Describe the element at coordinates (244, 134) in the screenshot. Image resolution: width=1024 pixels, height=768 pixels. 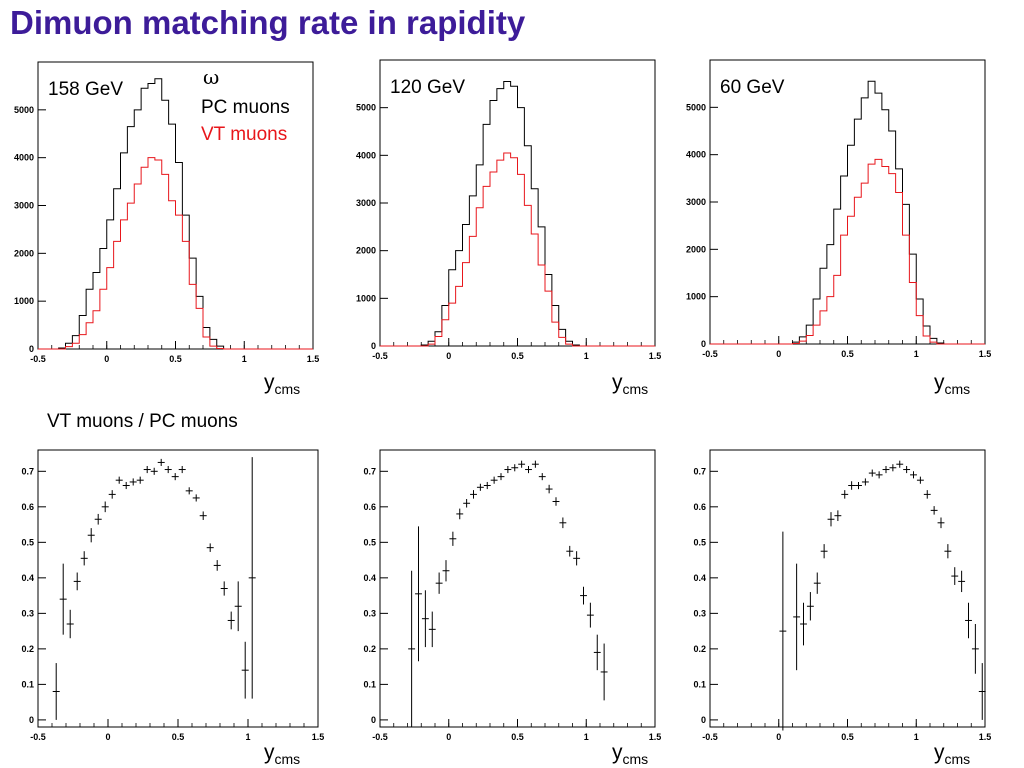
I see `legend-vt-muons: VT muons` at that location.